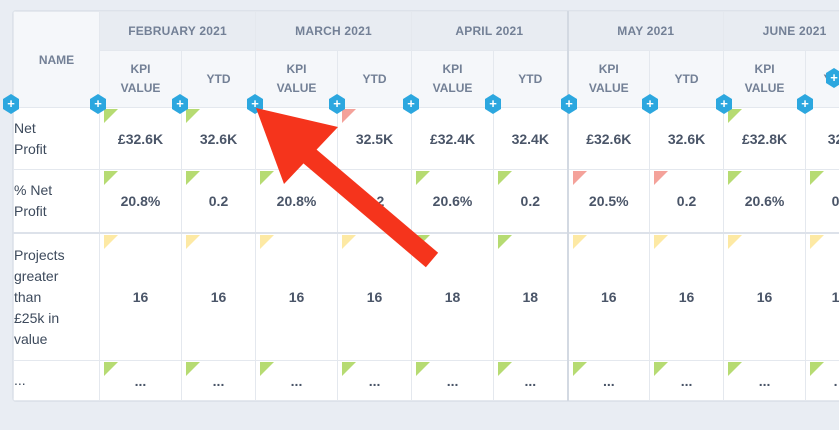  I want to click on kpi-cell, so click(297, 138).